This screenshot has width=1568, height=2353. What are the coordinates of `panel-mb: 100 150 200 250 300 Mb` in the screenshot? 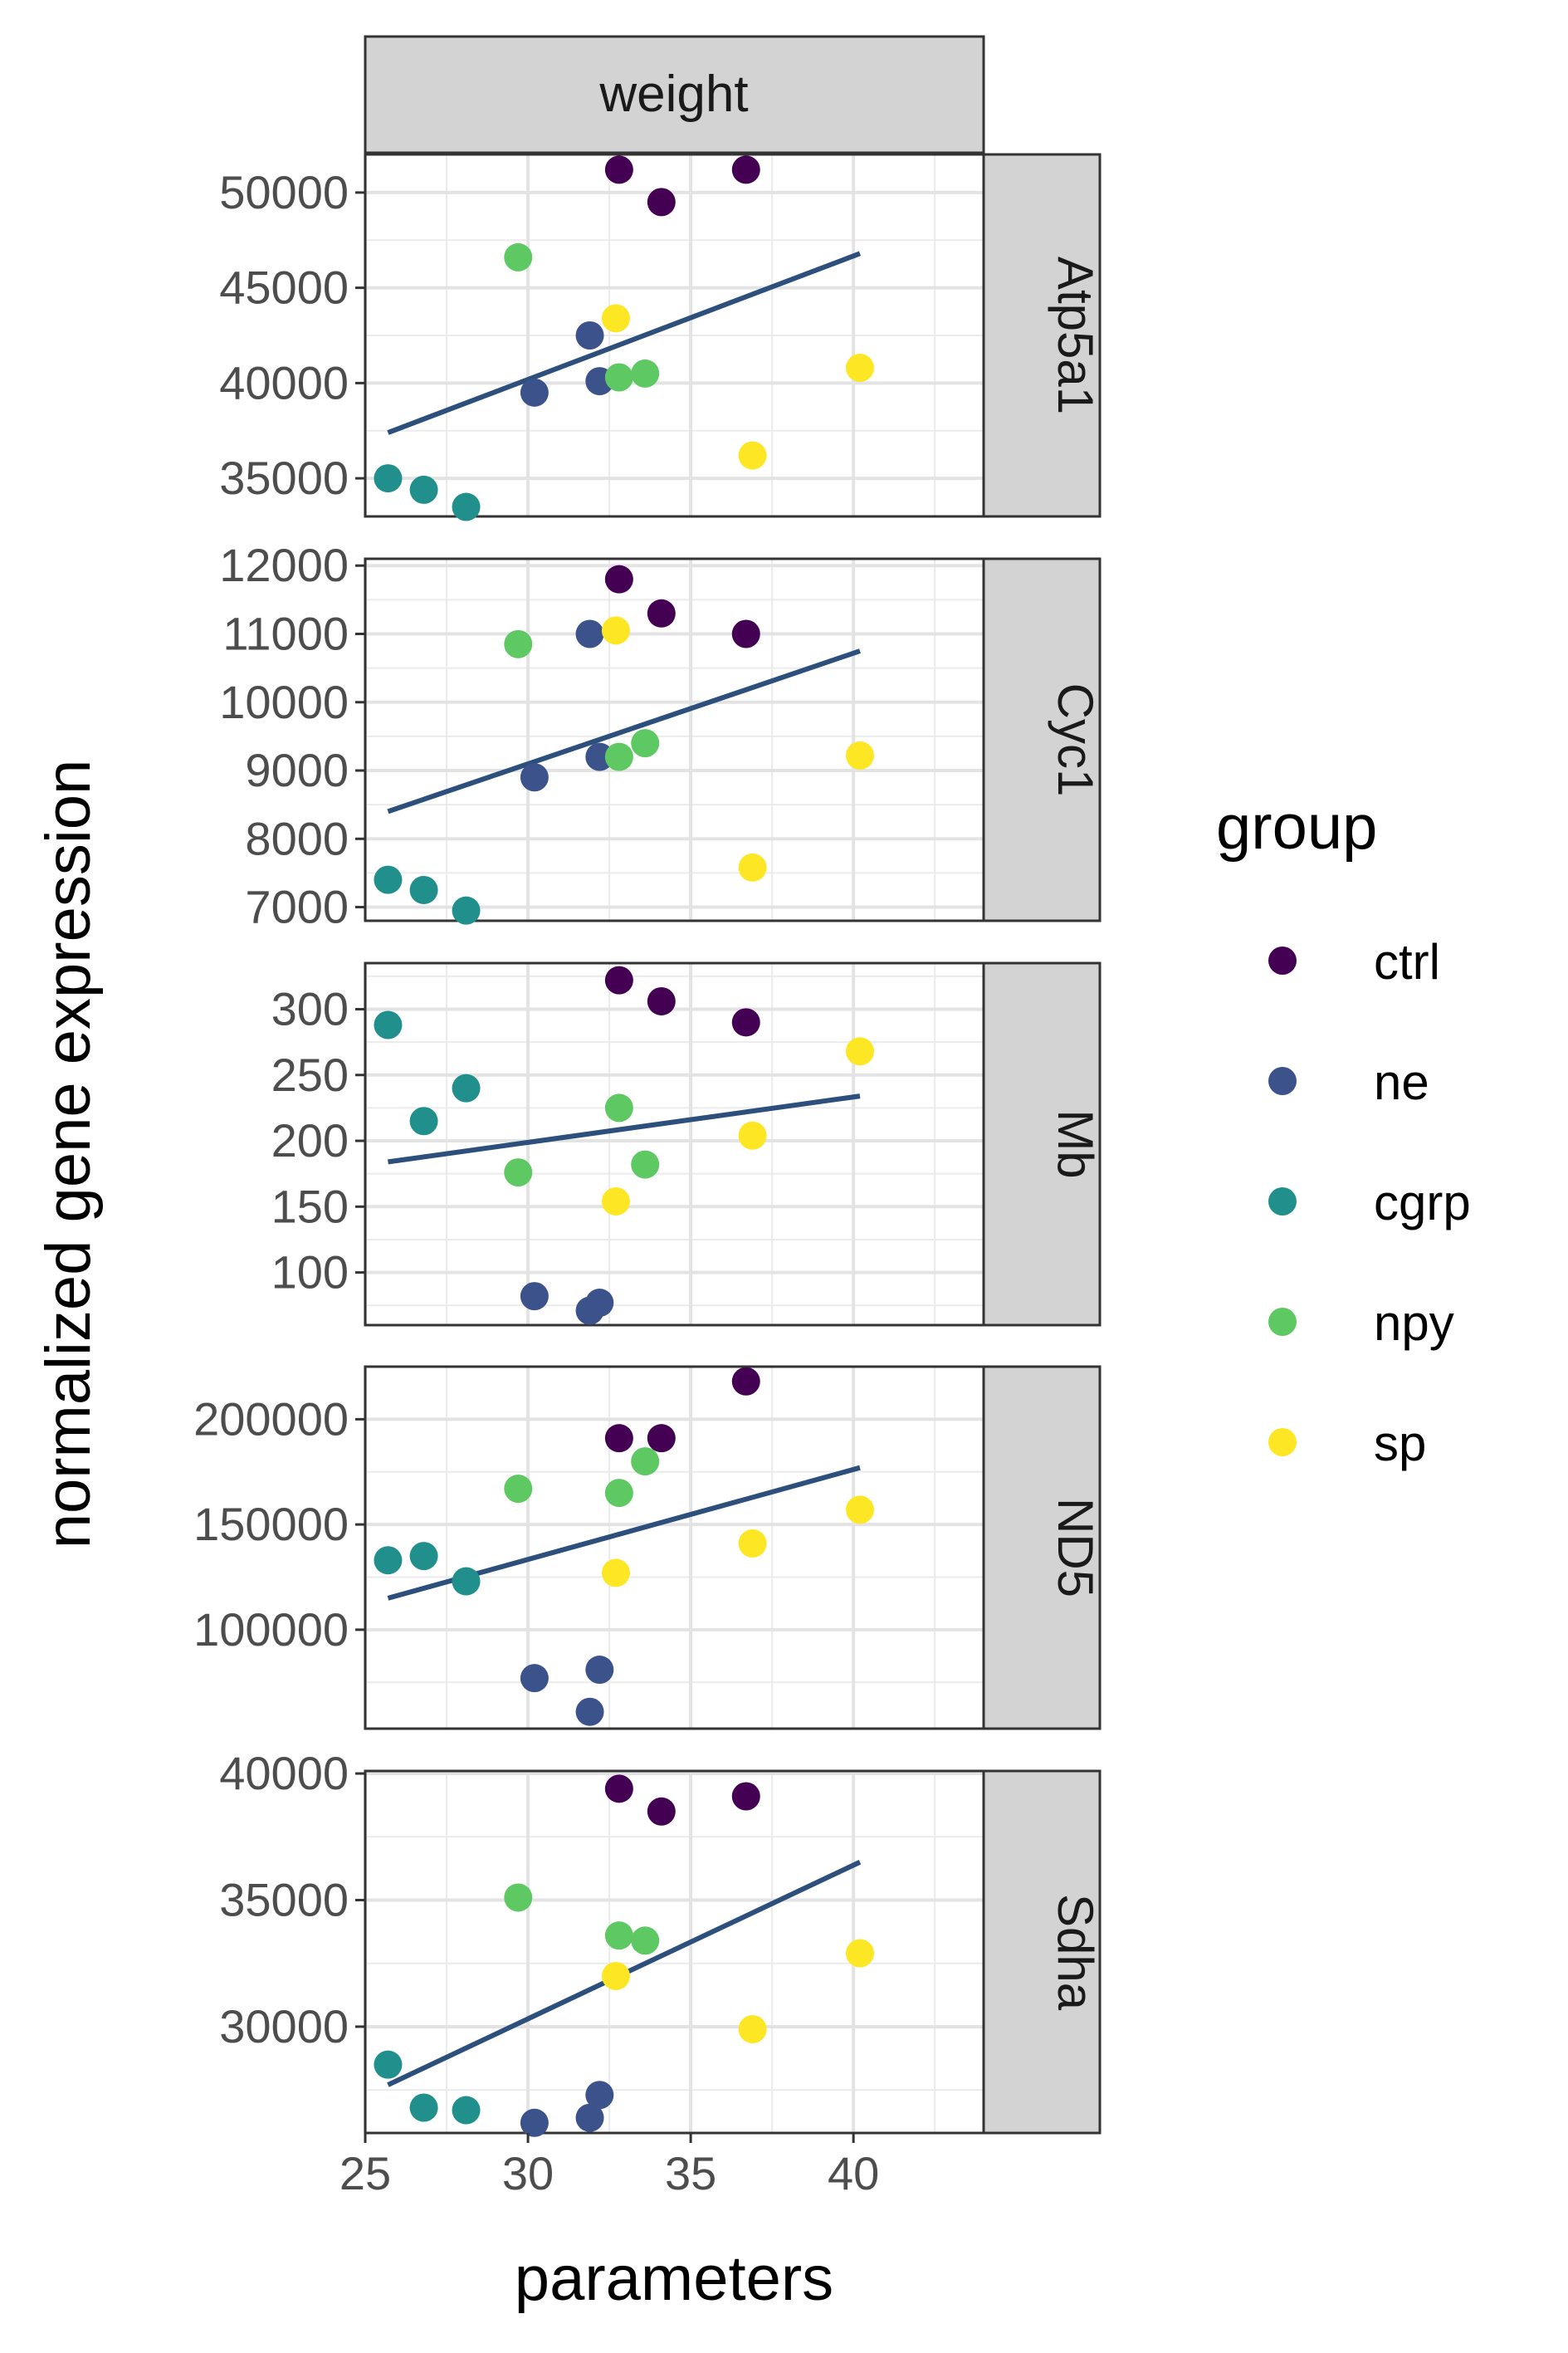 It's located at (687, 1144).